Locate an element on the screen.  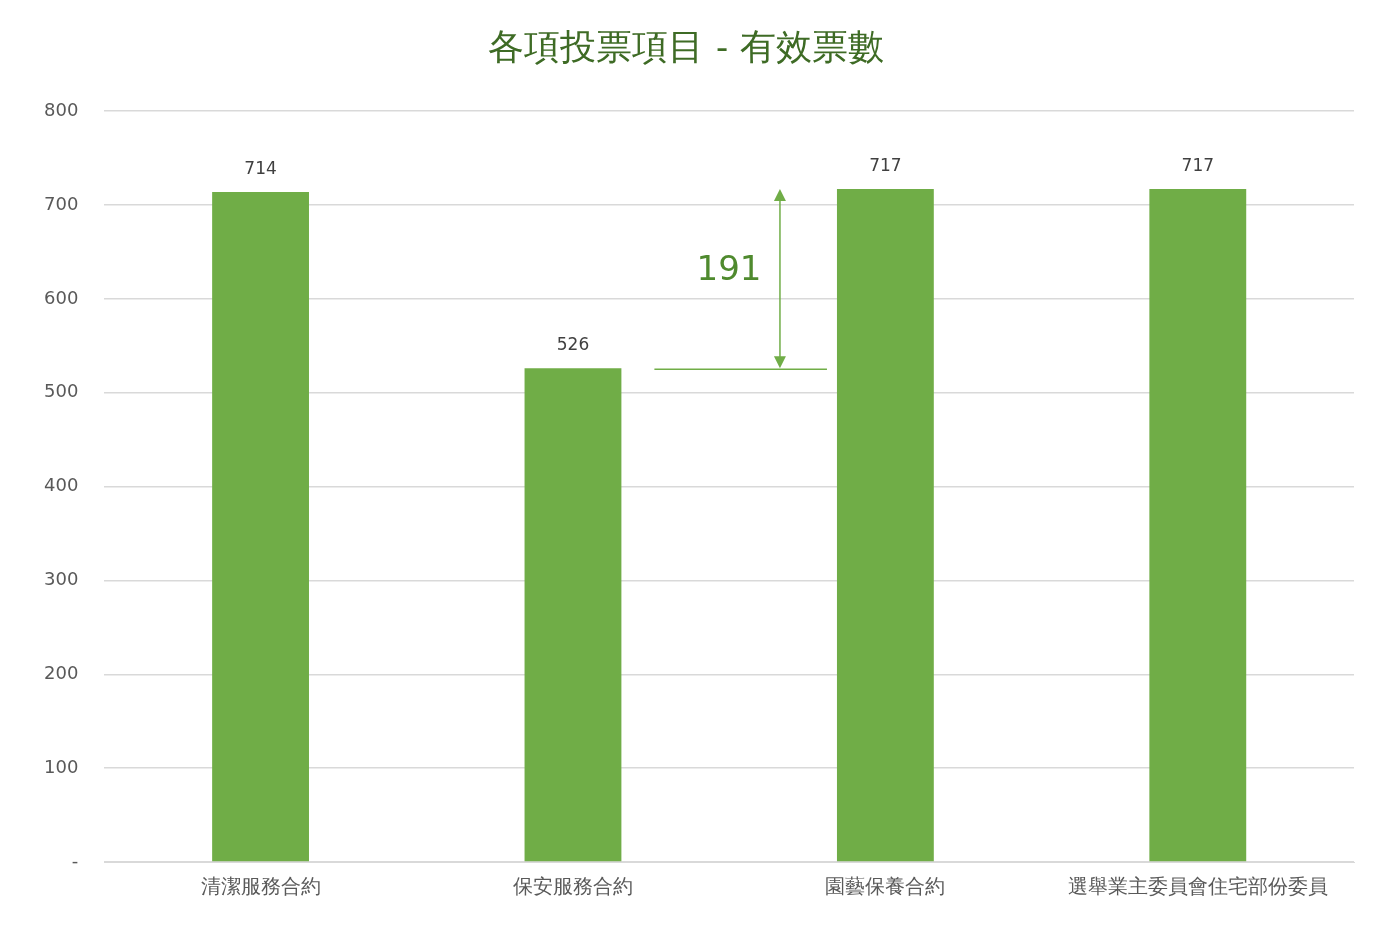
data-label: 714 is located at coordinates (260, 167).